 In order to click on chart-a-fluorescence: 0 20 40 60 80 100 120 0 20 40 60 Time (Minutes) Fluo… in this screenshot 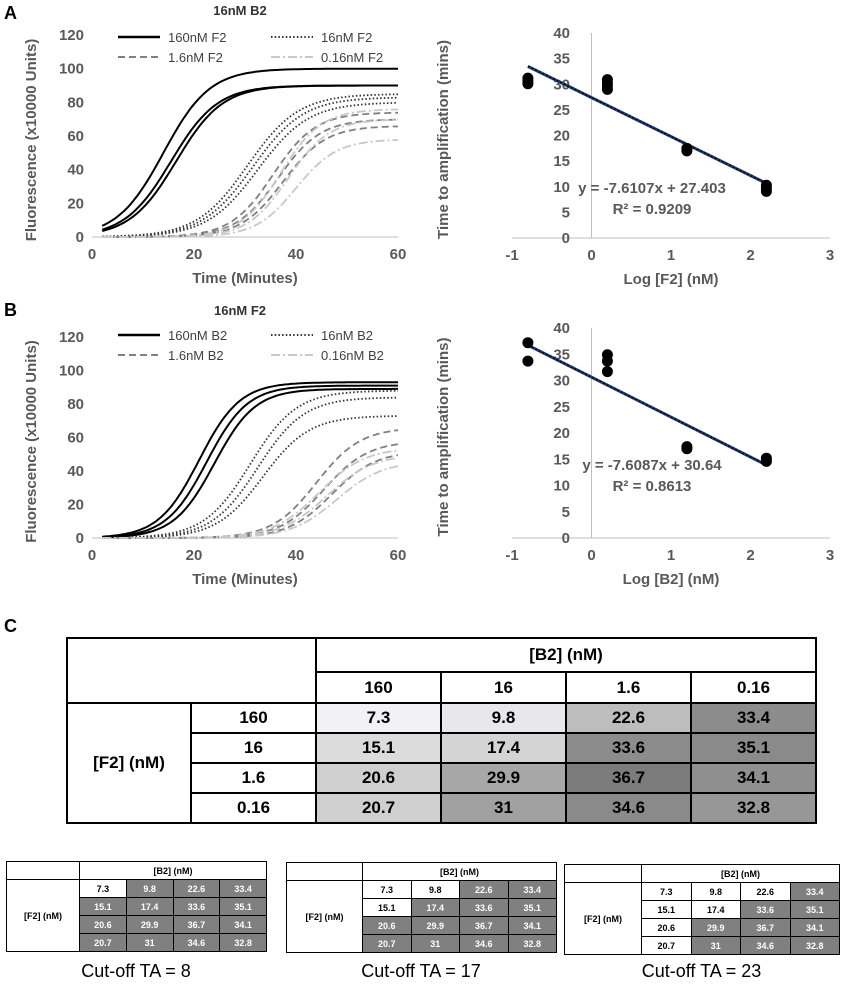, I will do `click(214, 145)`.